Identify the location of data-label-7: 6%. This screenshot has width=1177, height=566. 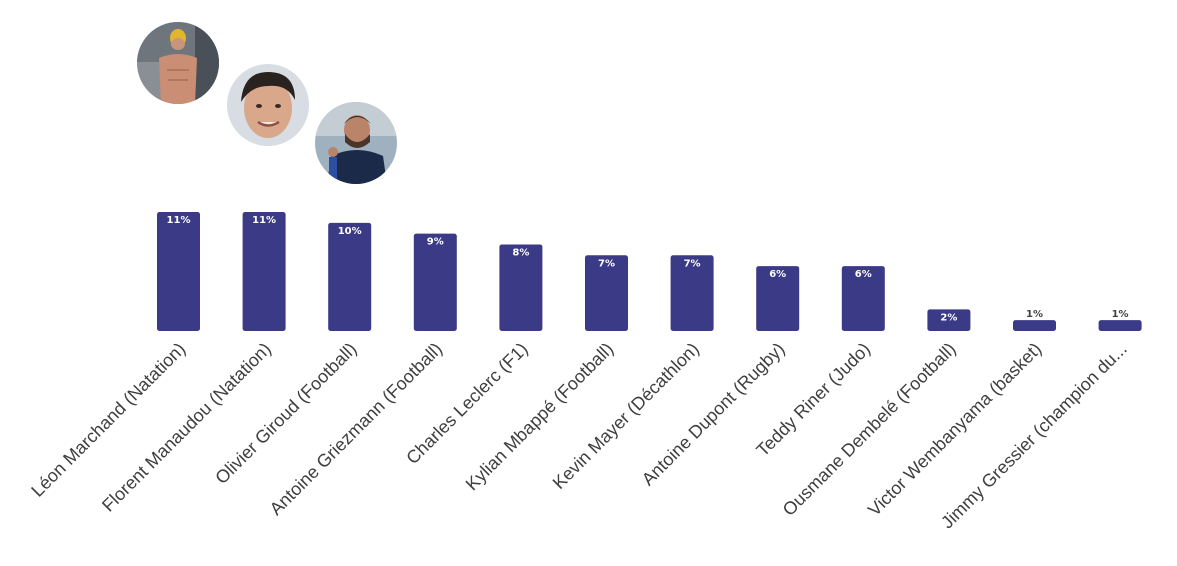
(777, 274).